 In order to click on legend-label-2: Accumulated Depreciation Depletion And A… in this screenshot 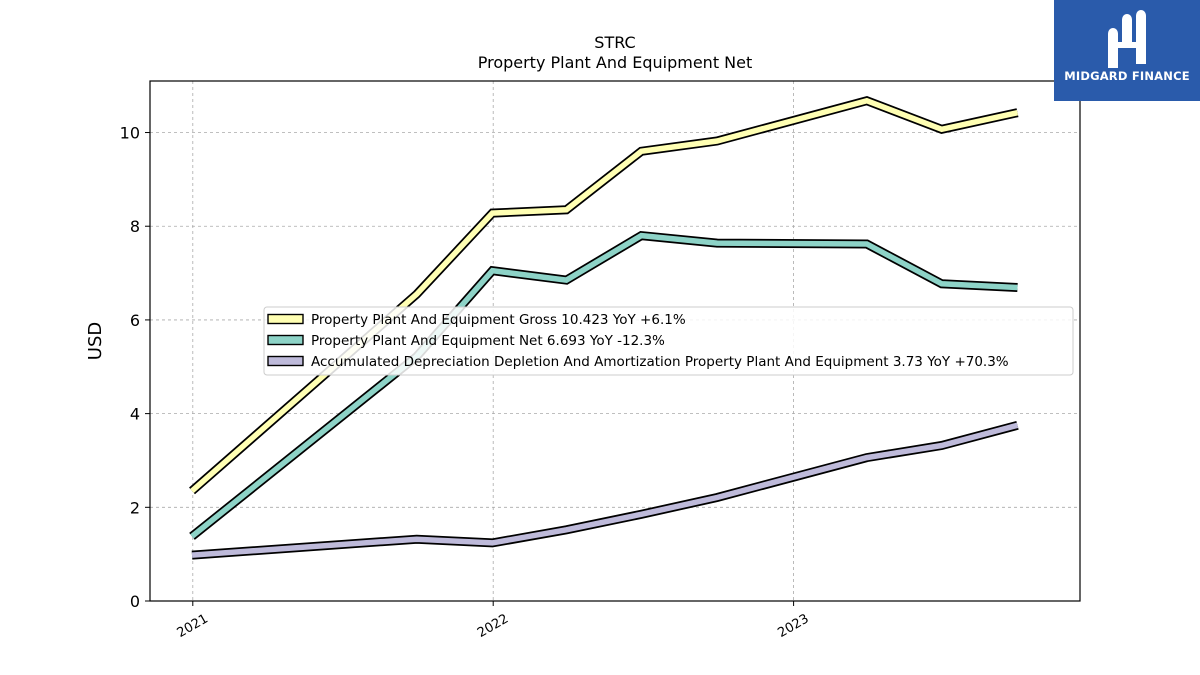, I will do `click(660, 362)`.